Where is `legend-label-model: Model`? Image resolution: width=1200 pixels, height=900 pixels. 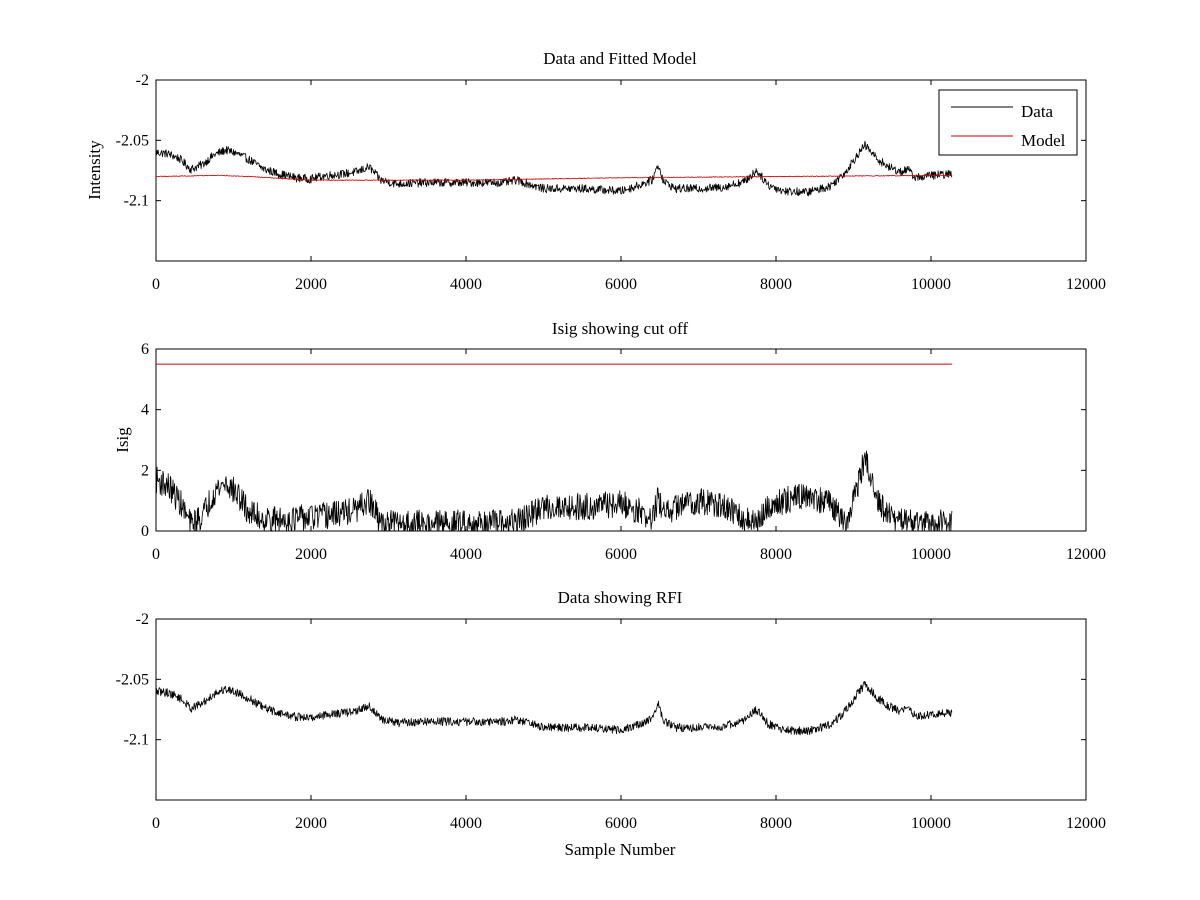
legend-label-model: Model is located at coordinates (1043, 140).